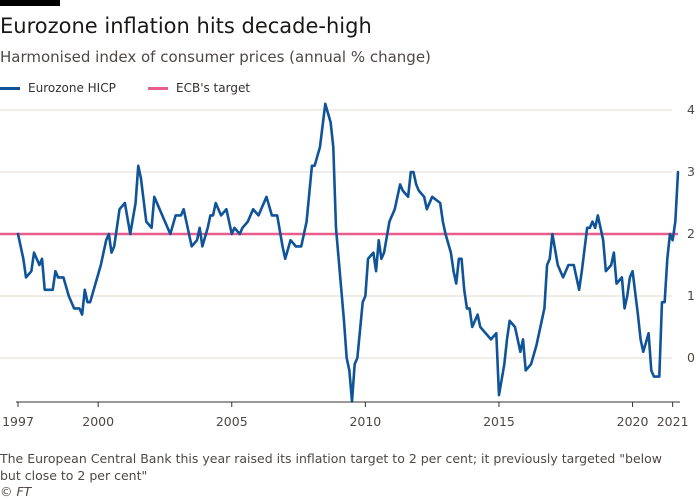  Describe the element at coordinates (18, 421) in the screenshot. I see `x-tick-label: 1997` at that location.